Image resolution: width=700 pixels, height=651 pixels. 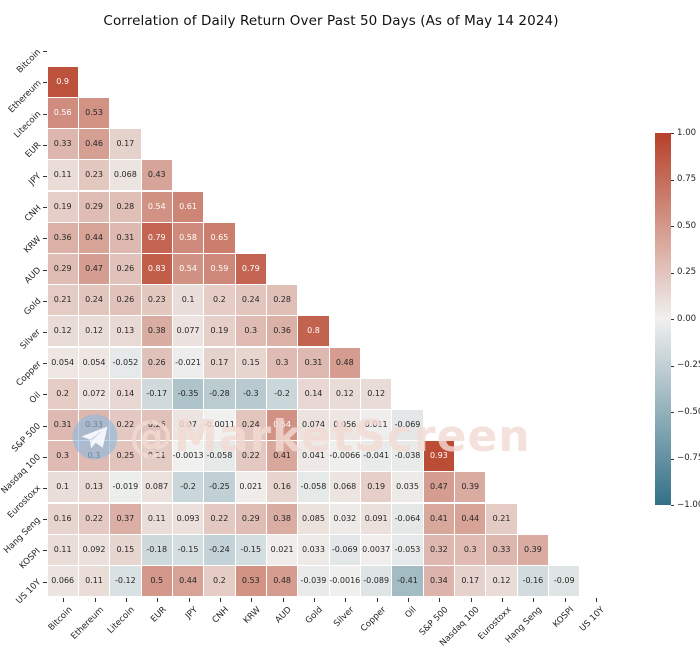 I want to click on heatmap-cell: 0.32, so click(x=439, y=549).